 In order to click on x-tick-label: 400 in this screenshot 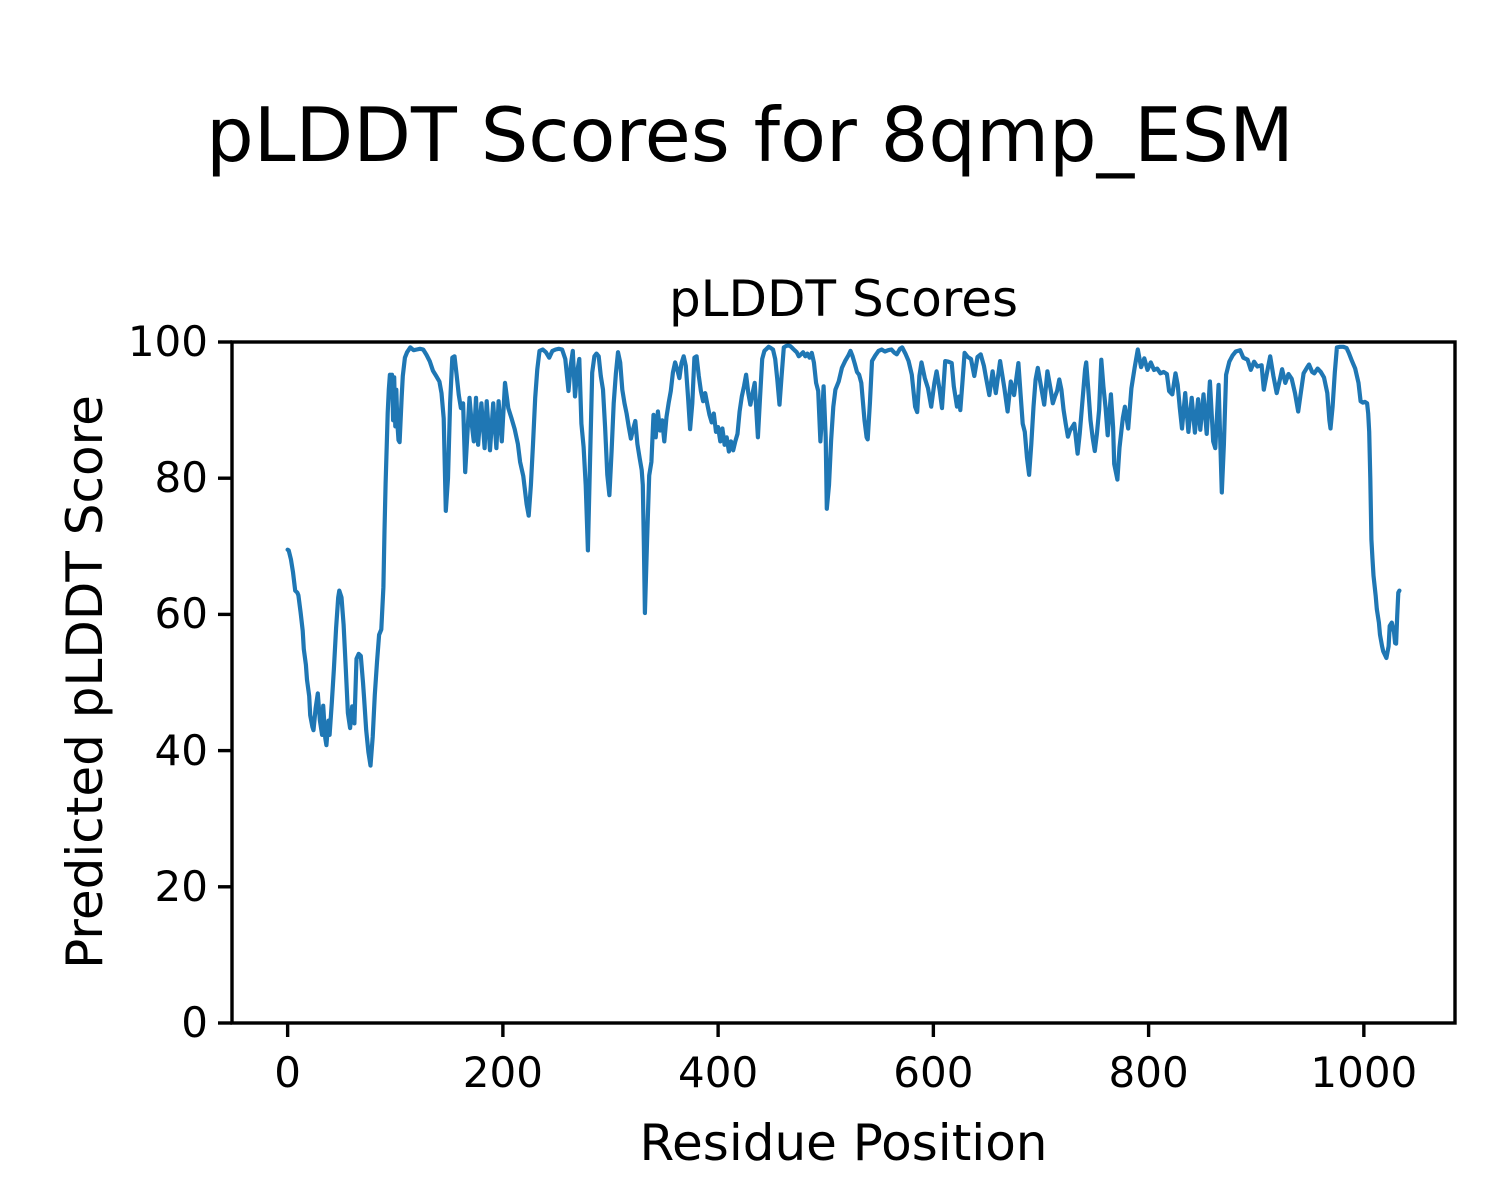, I will do `click(718, 1072)`.